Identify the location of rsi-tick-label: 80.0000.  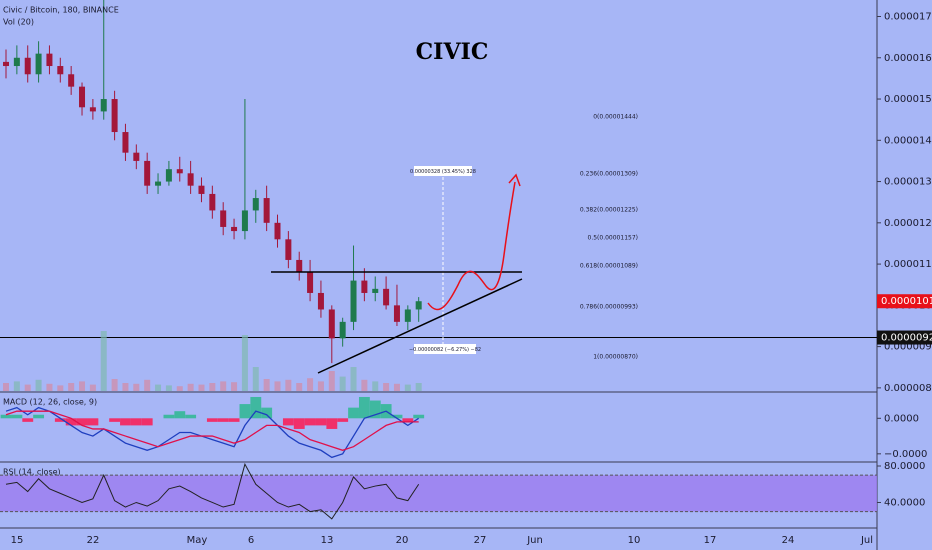
(904, 466).